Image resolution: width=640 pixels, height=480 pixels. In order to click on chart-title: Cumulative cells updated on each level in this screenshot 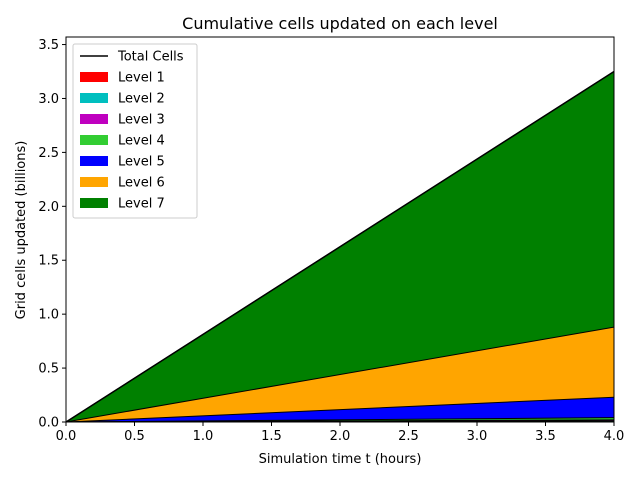, I will do `click(340, 23)`.